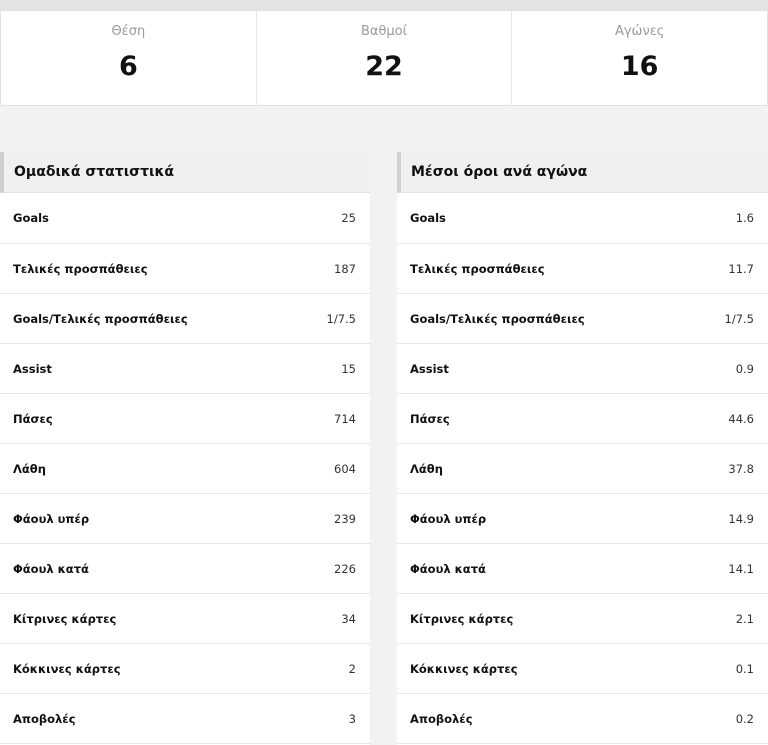 The image size is (768, 745). I want to click on season-summary: Θέση 6 Βαθμοί 22 Αγώνες 16, so click(384, 58).